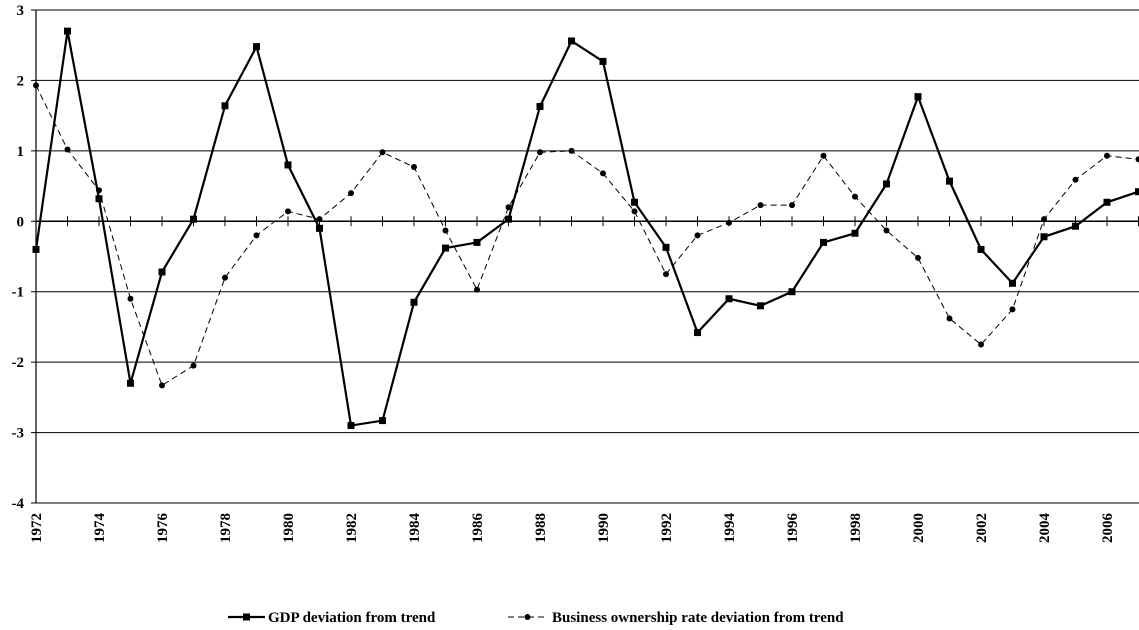 This screenshot has width=1139, height=630. Describe the element at coordinates (21, 222) in the screenshot. I see `y-tick-label: 0` at that location.